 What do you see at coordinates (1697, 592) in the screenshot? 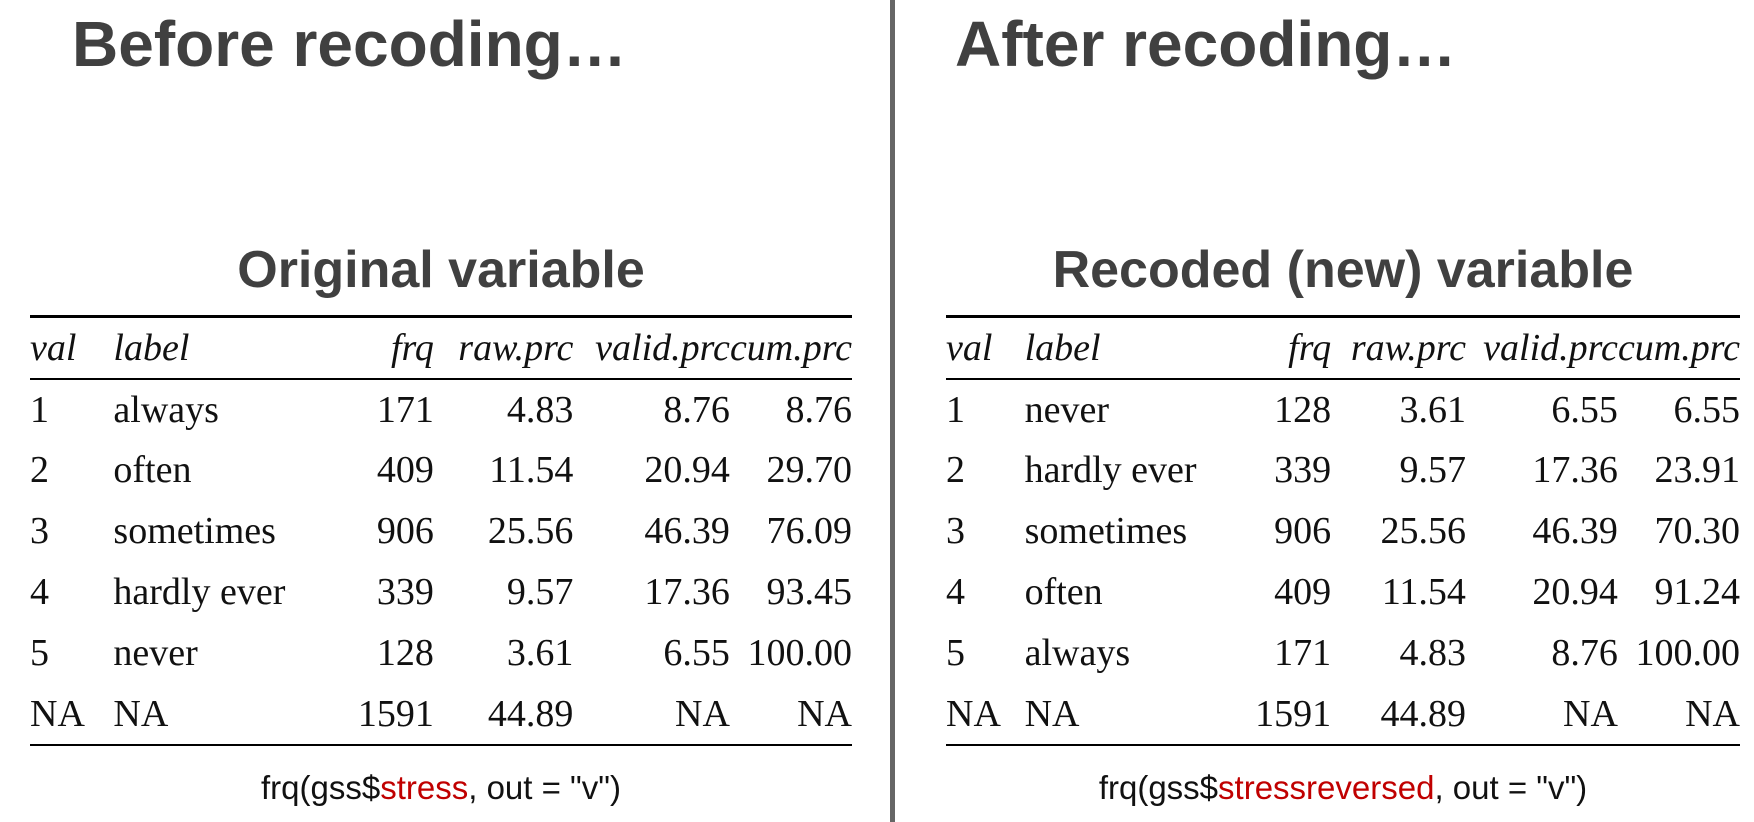
I see `cell-cum-prc: 91.24` at bounding box center [1697, 592].